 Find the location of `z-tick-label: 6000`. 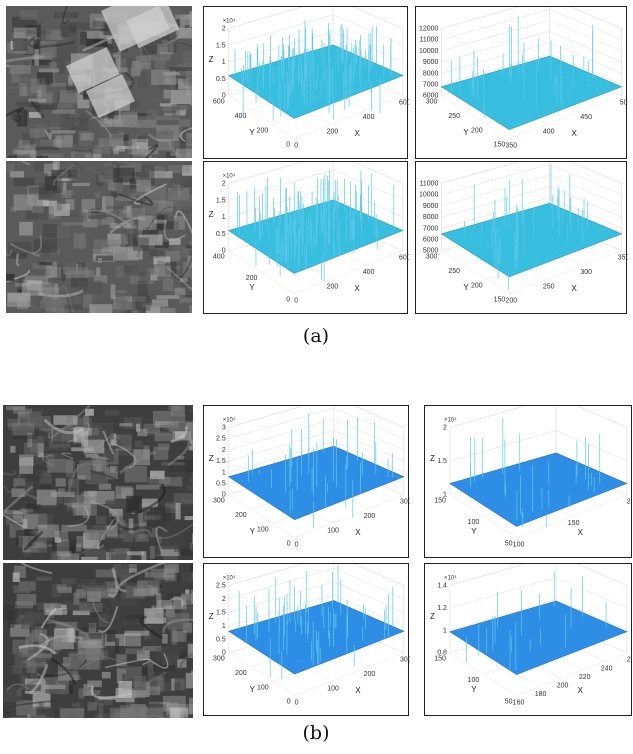

z-tick-label: 6000 is located at coordinates (431, 240).